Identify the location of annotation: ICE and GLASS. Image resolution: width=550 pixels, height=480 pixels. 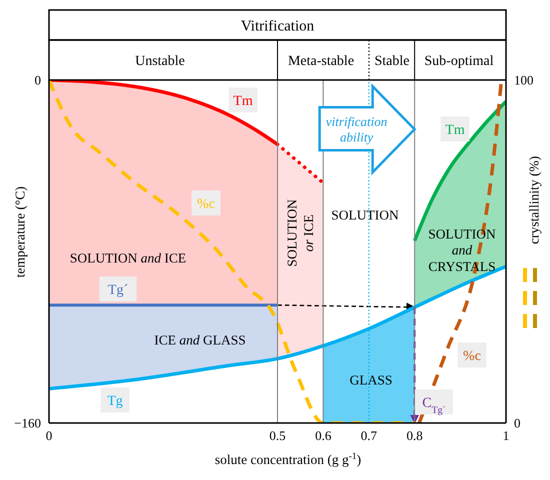
(200, 340).